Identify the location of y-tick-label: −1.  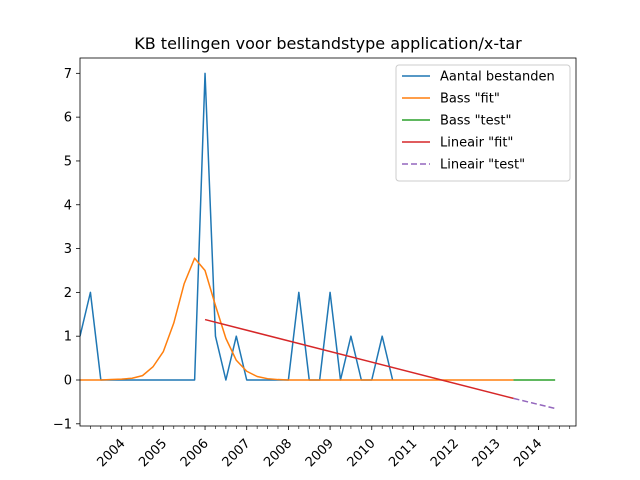
(62, 424).